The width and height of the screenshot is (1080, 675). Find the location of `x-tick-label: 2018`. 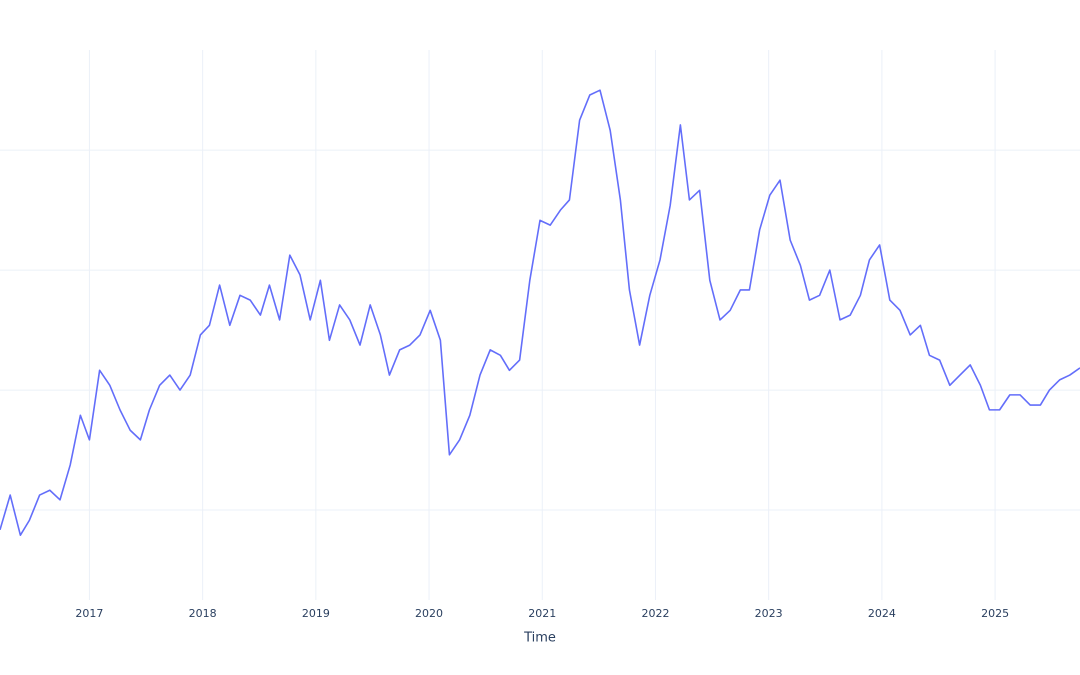

x-tick-label: 2018 is located at coordinates (203, 613).